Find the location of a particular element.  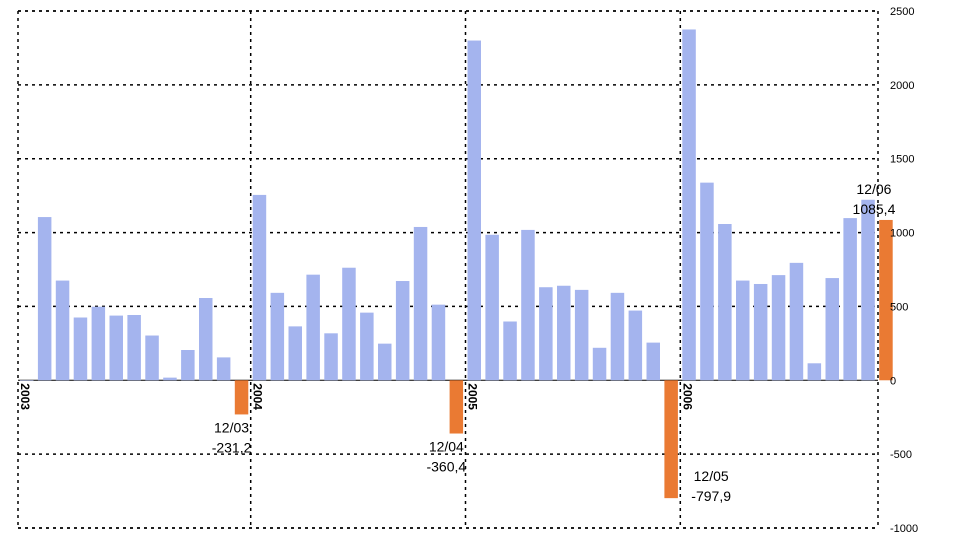

annotation-period: 12/03 is located at coordinates (231, 427).